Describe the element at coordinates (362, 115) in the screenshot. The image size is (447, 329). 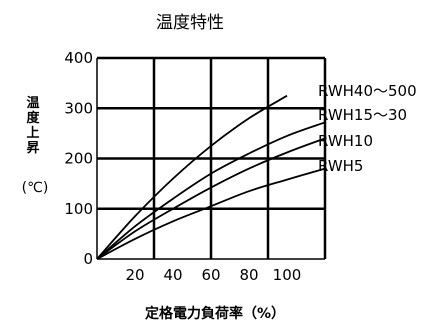
I see `series-label-1: RWH15～30` at that location.